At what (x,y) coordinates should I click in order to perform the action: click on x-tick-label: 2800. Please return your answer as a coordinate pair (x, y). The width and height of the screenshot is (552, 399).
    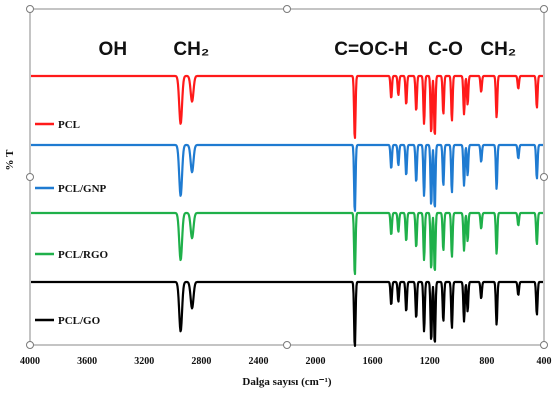
    Looking at the image, I should click on (201, 361).